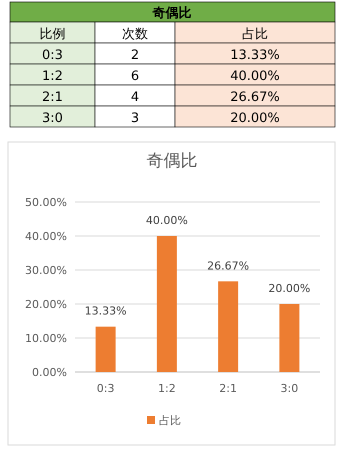 The image size is (344, 453). I want to click on data-label: 13.33%, so click(105, 311).